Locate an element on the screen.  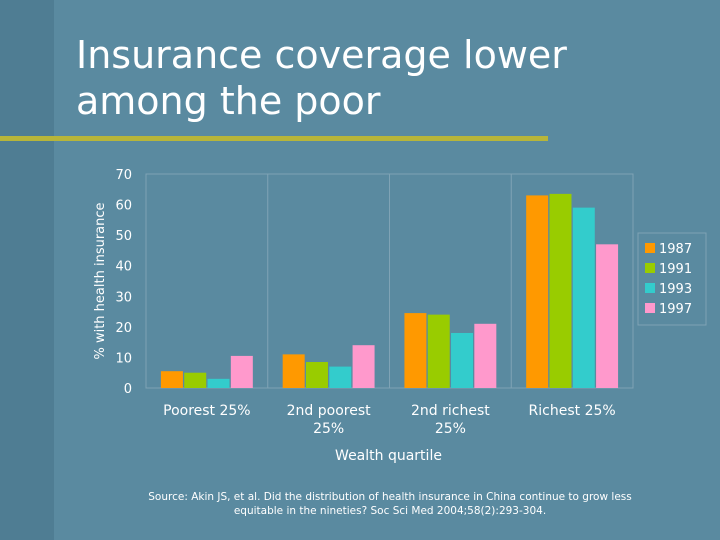
y-tick-label: 0 is located at coordinates (128, 389).